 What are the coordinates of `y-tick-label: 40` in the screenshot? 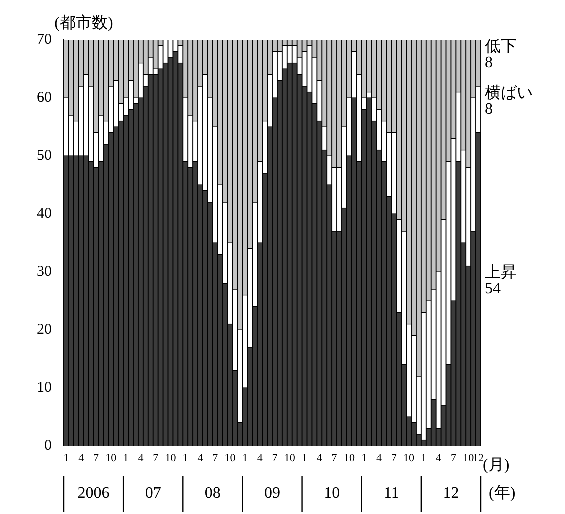 It's located at (44, 214).